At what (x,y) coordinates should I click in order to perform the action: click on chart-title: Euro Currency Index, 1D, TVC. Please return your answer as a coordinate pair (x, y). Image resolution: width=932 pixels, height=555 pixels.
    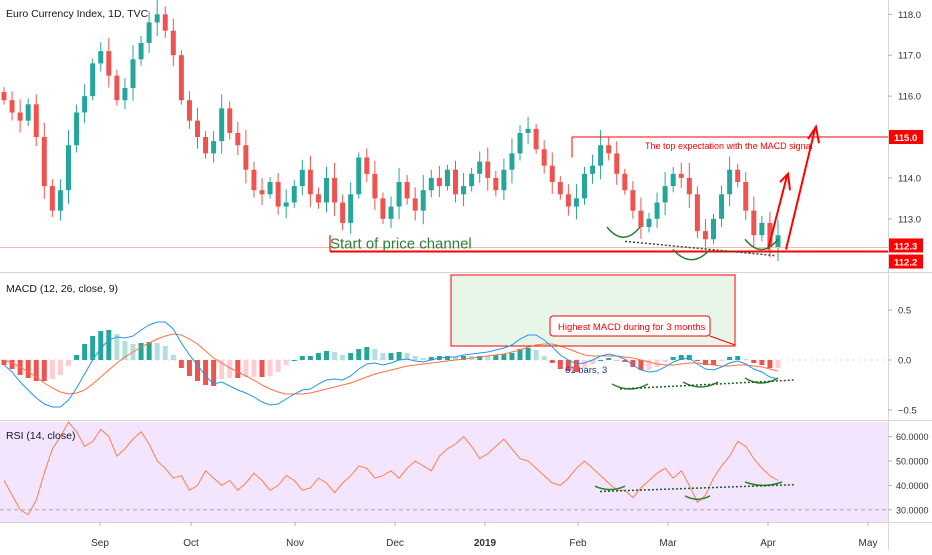
    Looking at the image, I should click on (77, 14).